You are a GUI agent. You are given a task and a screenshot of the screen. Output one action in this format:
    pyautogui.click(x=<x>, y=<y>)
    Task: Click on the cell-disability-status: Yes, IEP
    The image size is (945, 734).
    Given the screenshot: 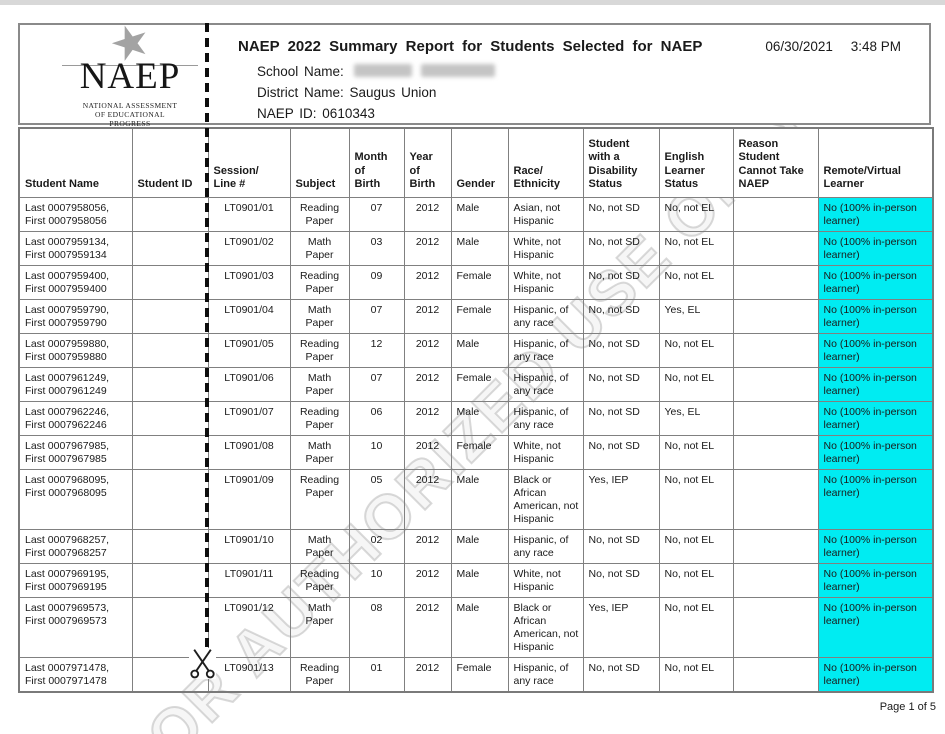 What is the action you would take?
    pyautogui.click(x=621, y=627)
    